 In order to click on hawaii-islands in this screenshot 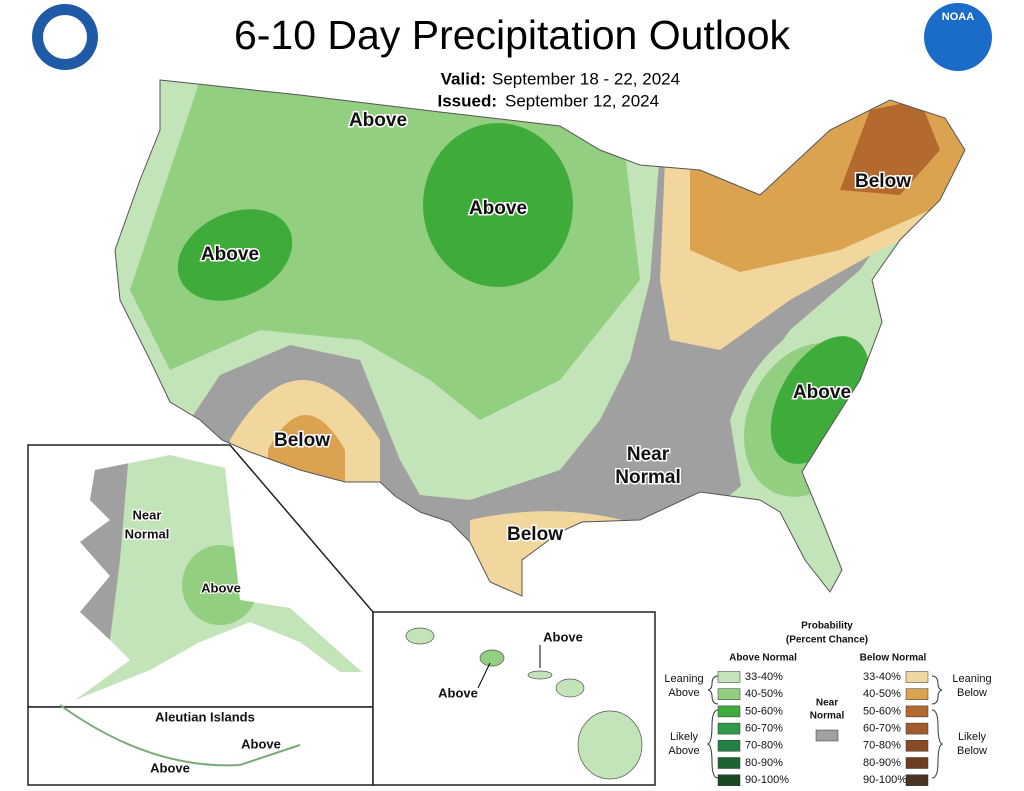, I will do `click(524, 703)`.